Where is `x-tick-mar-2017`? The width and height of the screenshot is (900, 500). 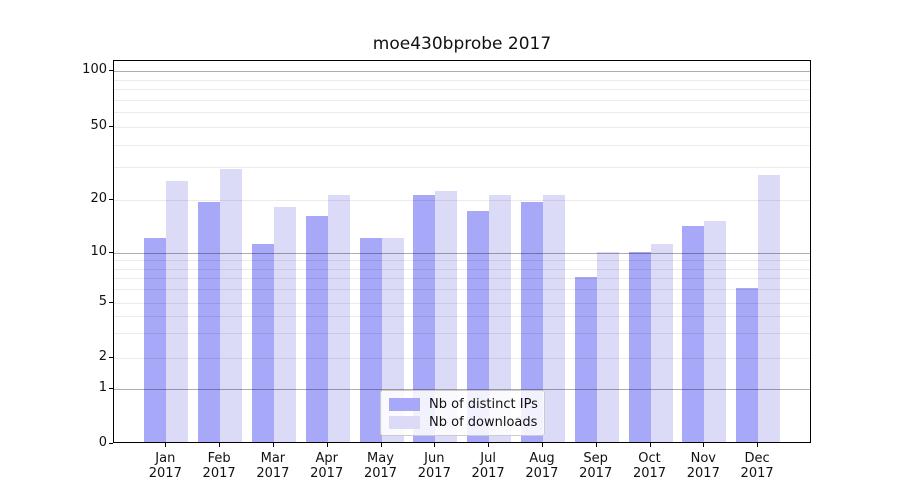
x-tick-mar-2017 is located at coordinates (273, 445).